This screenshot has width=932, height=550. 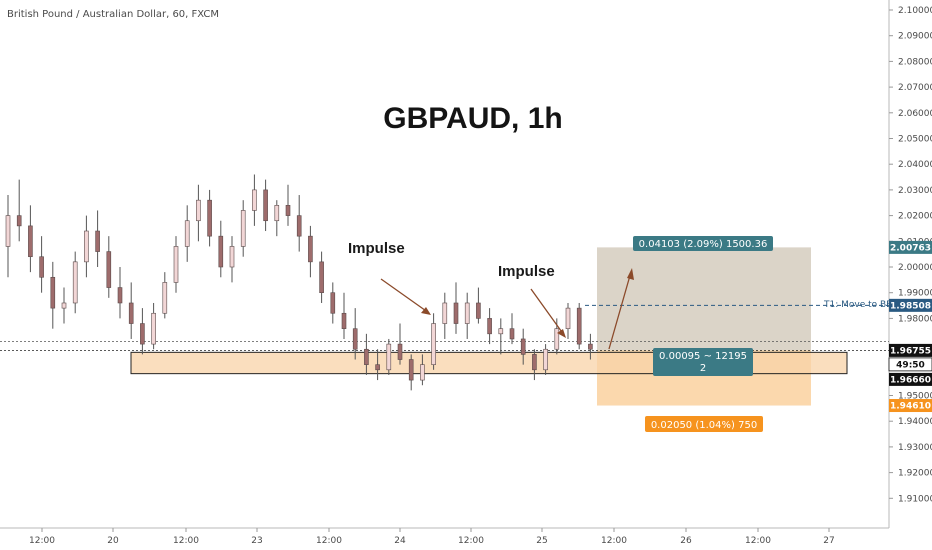 I want to click on price-tick-label: 2.05000, so click(x=915, y=140).